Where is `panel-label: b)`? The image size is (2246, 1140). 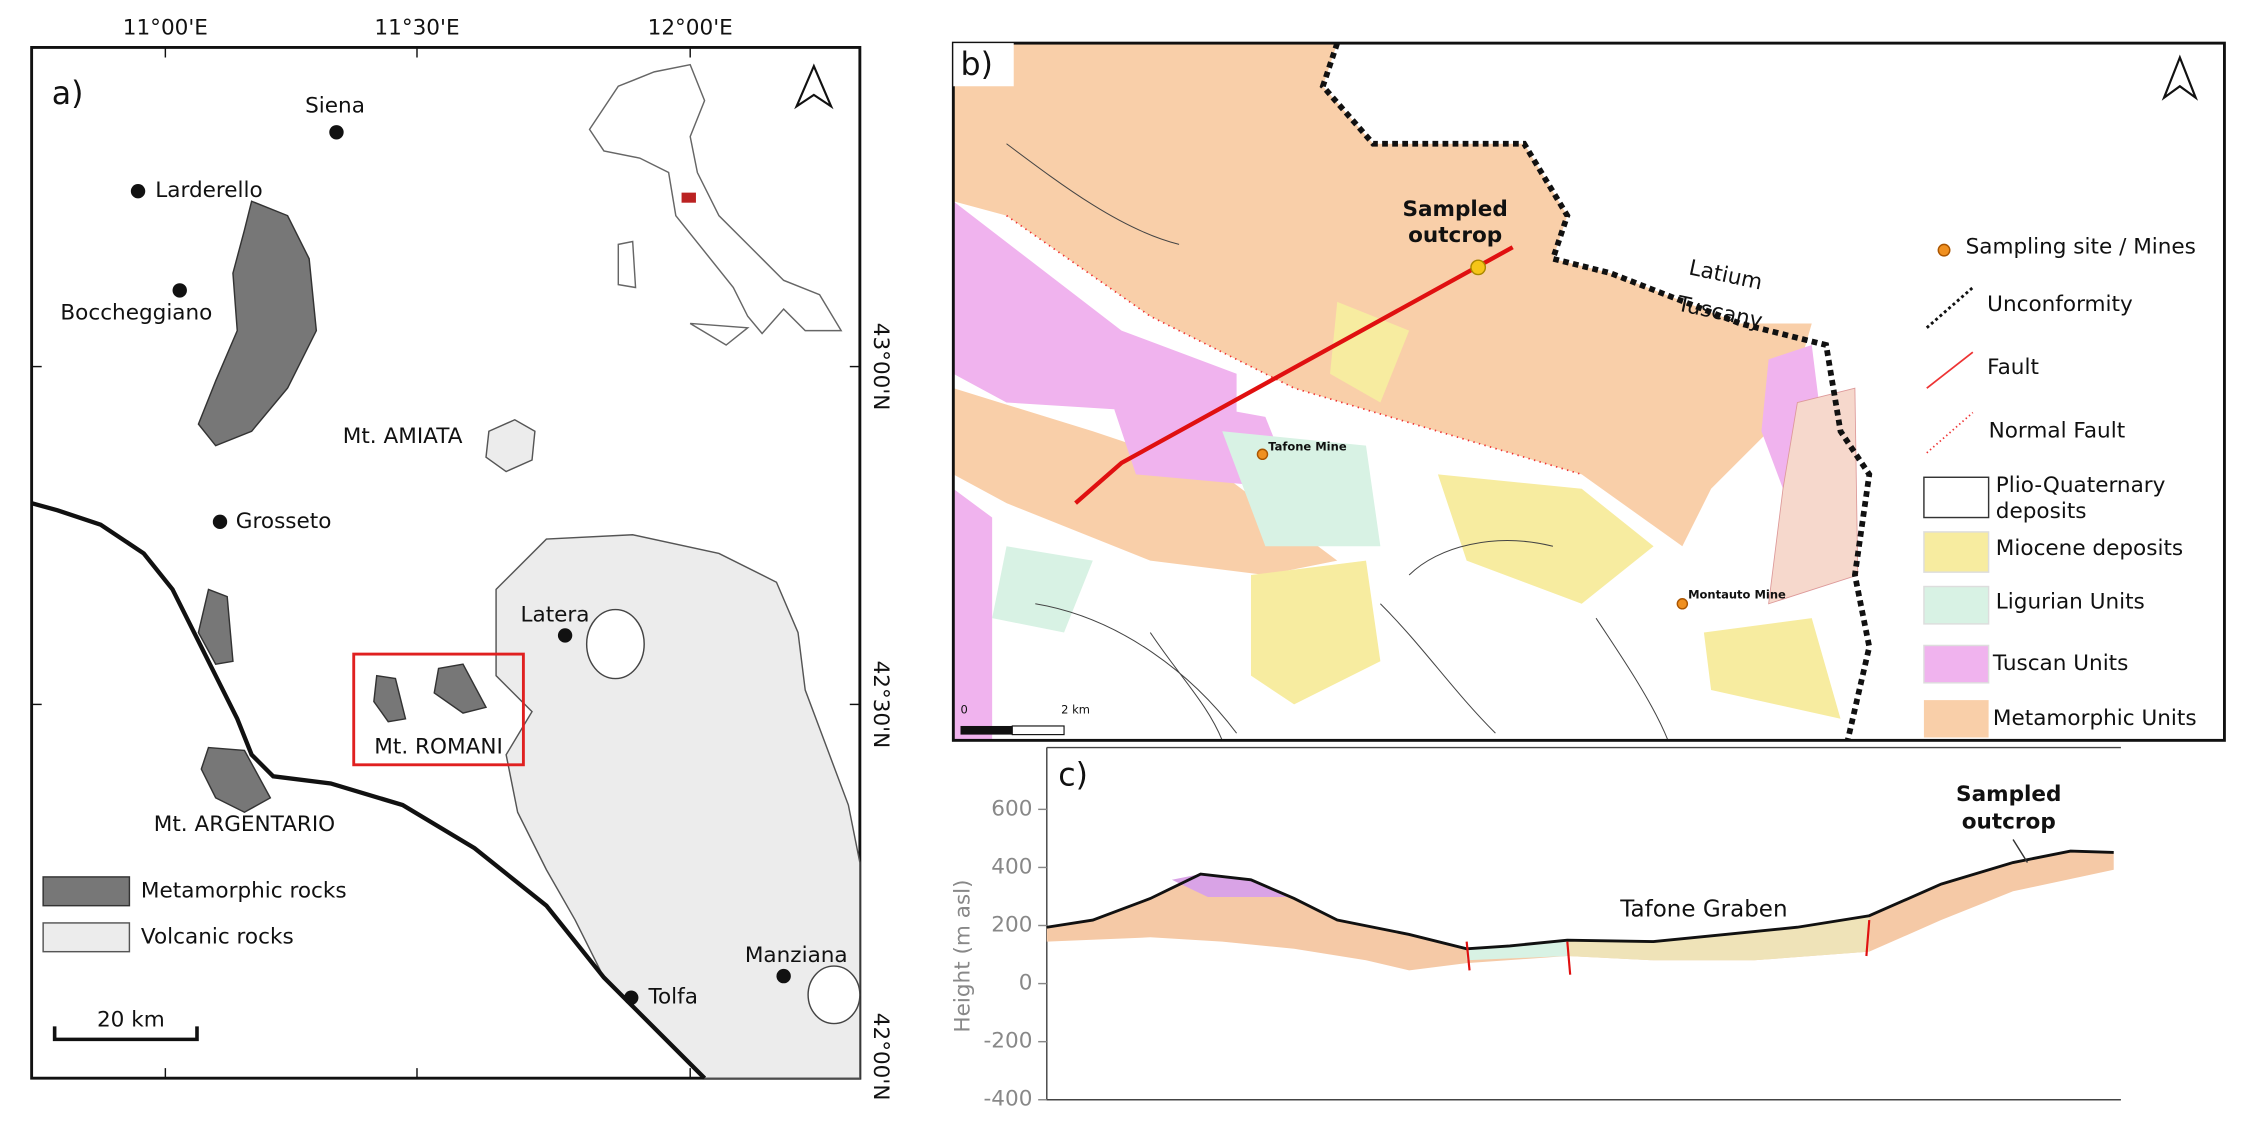 panel-label: b) is located at coordinates (977, 65).